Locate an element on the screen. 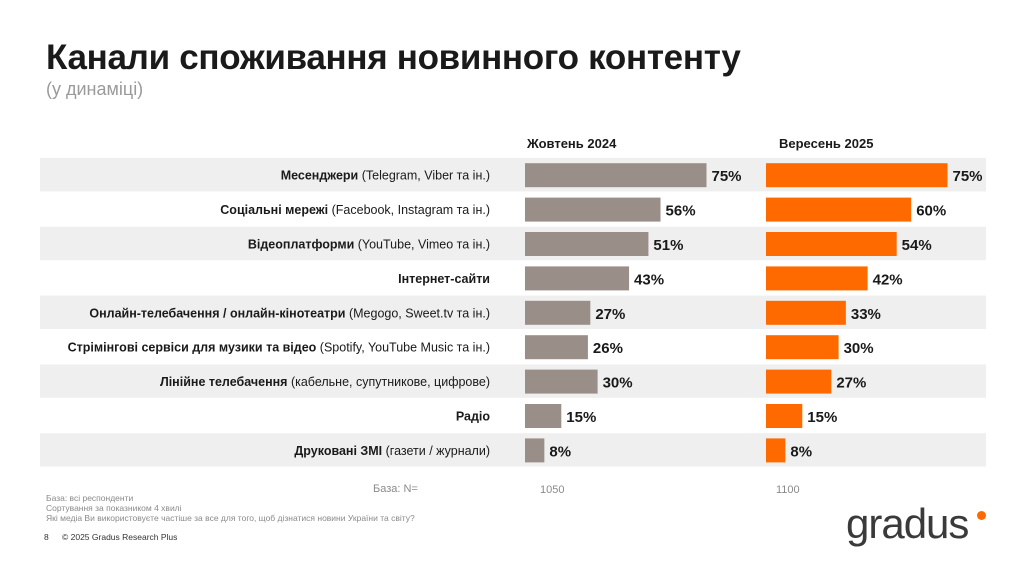 This screenshot has width=1024, height=576. category-label-bold: Відеоплатформи is located at coordinates (301, 245).